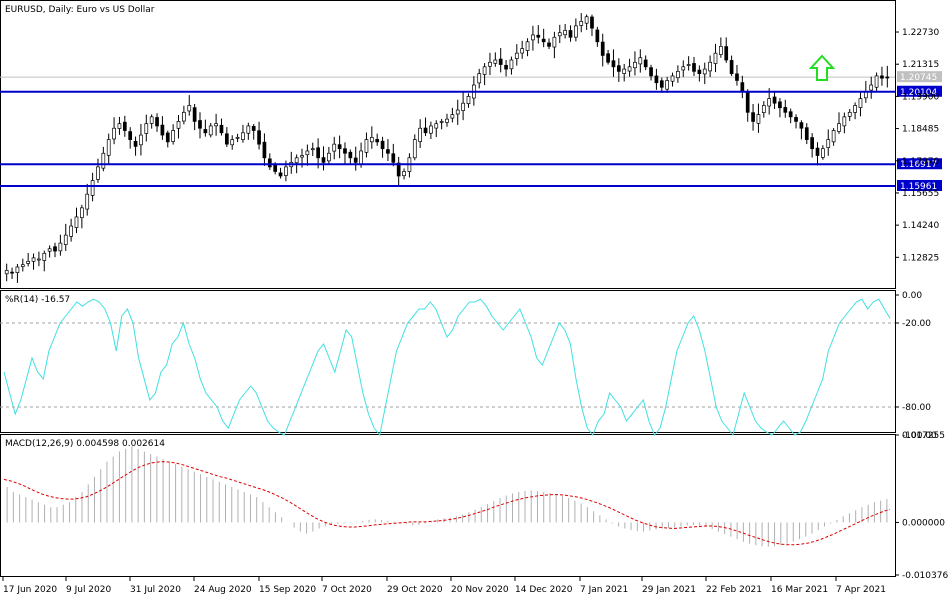 This screenshot has height=600, width=950. What do you see at coordinates (415, 590) in the screenshot?
I see `time-tick-label: 29 Oct 2020` at bounding box center [415, 590].